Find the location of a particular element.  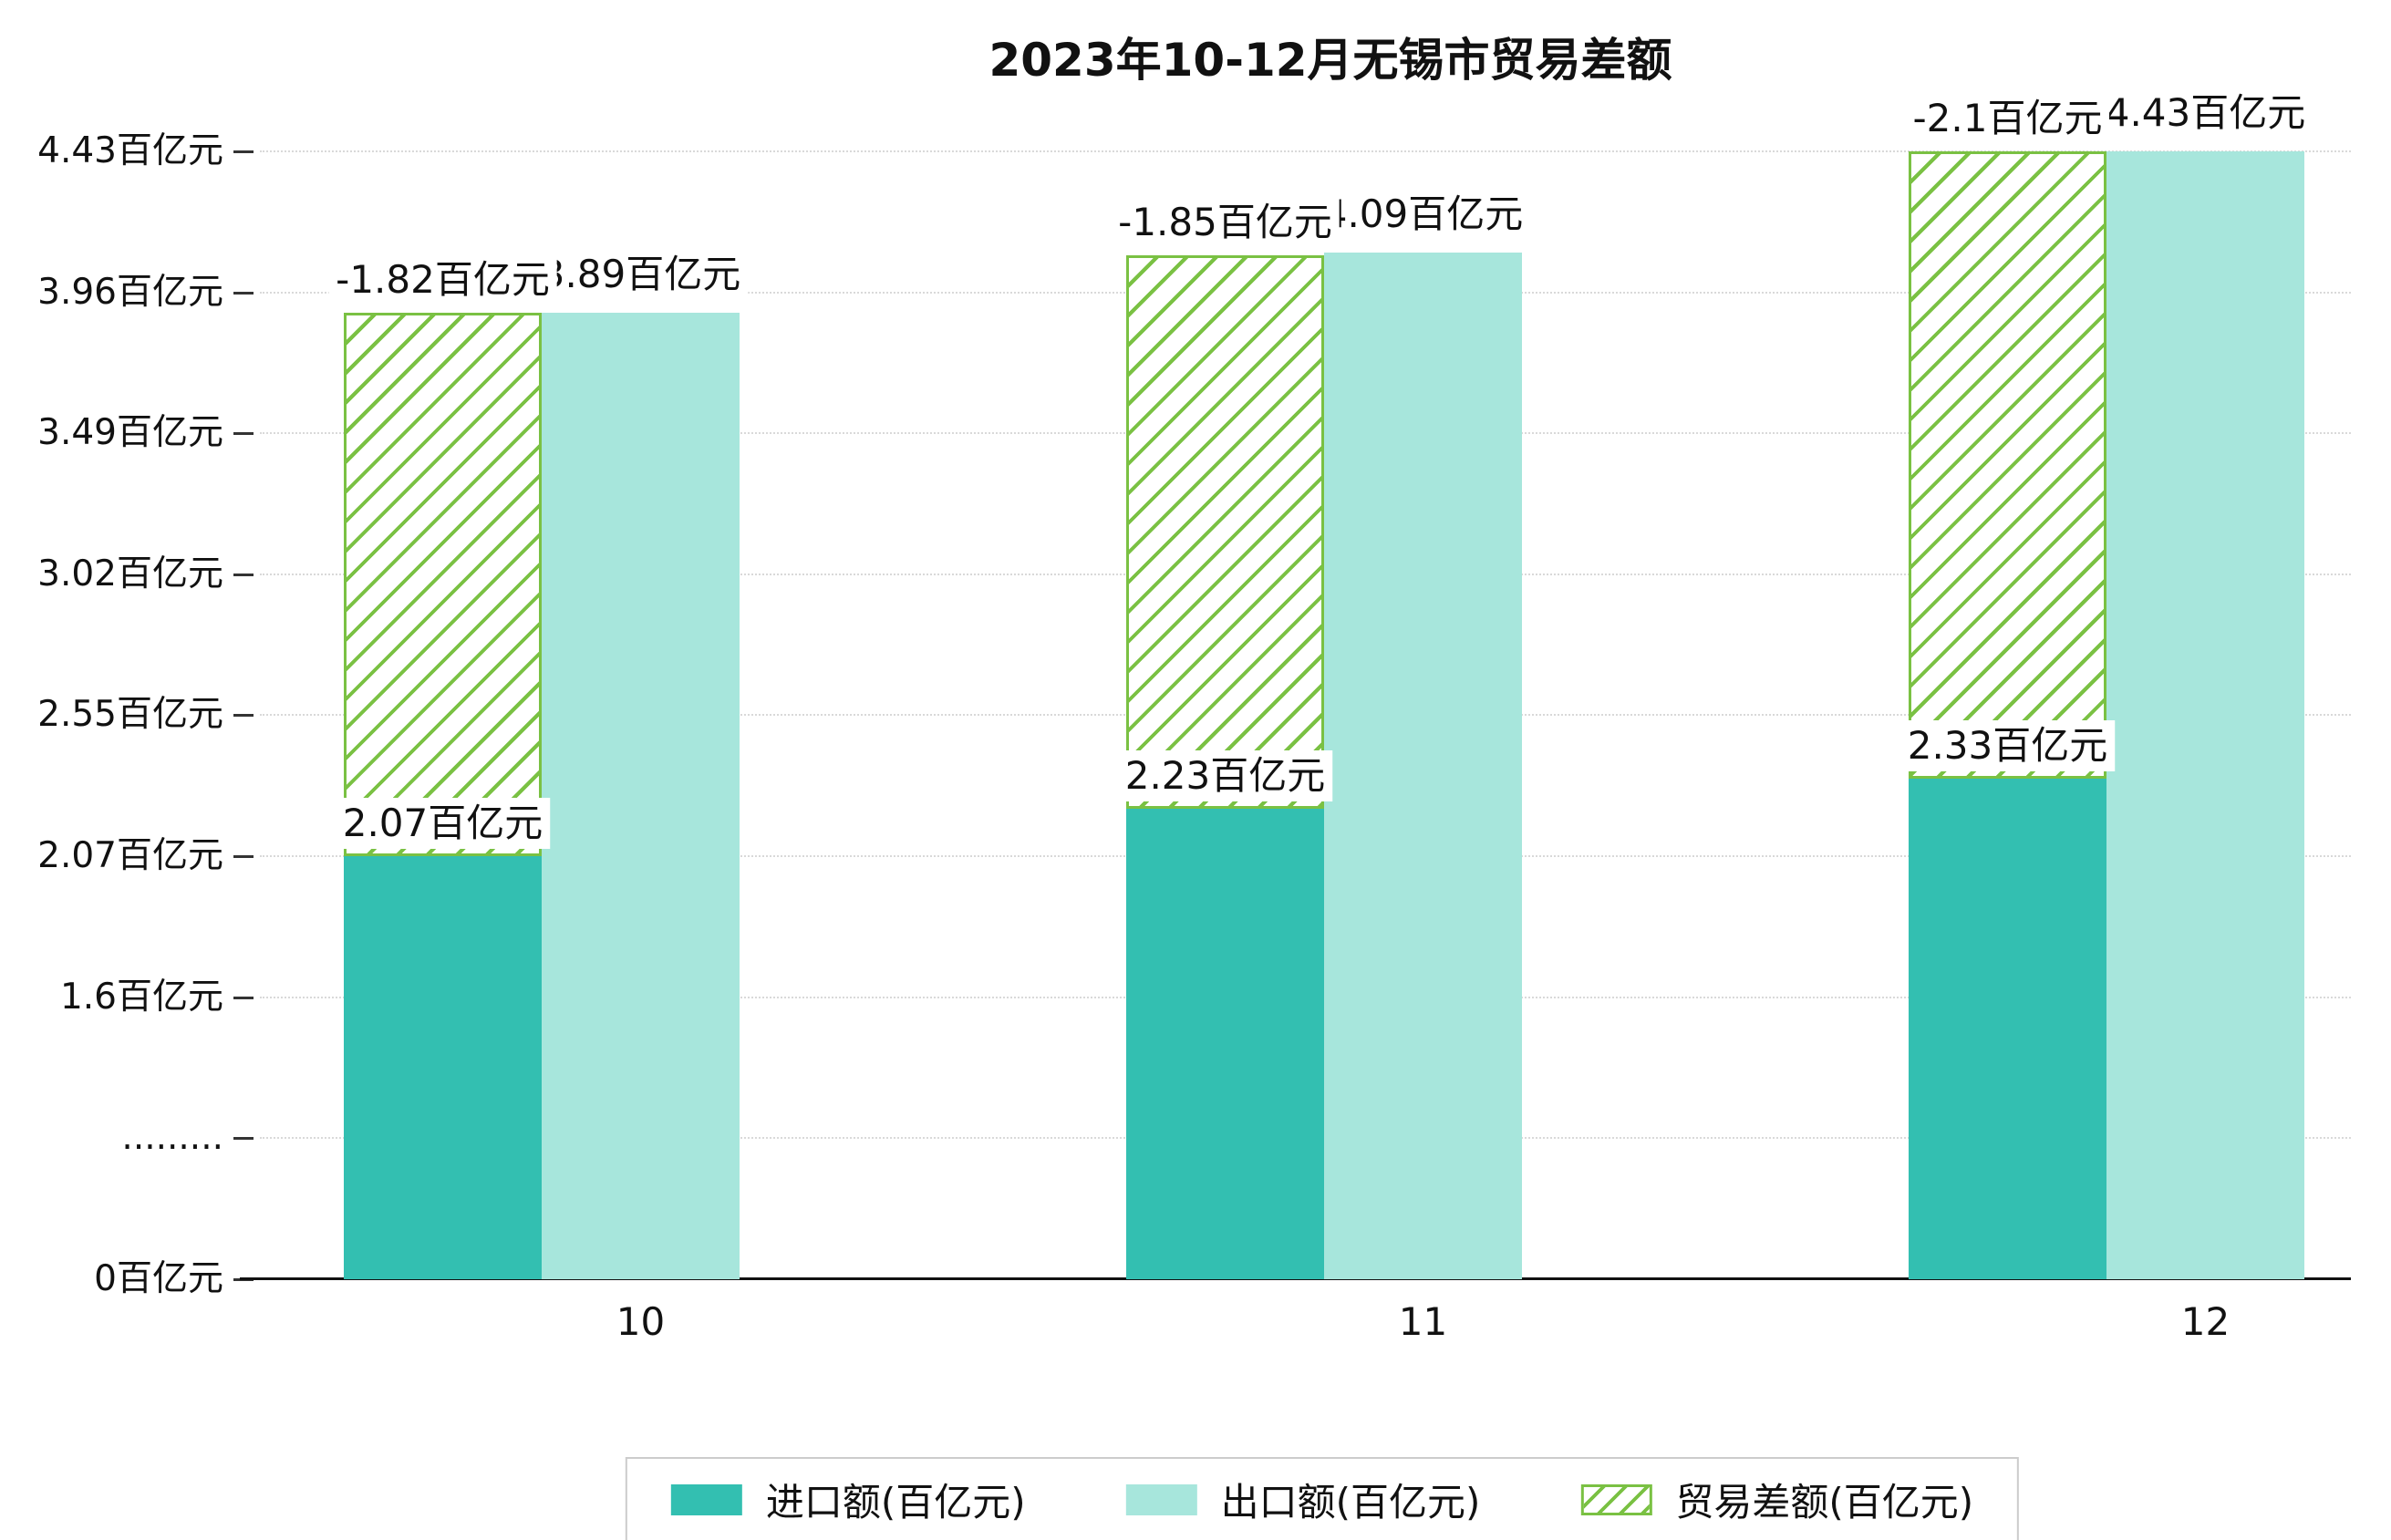

trade-balance-bar-label: -1.85百亿元 is located at coordinates (1225, 223).